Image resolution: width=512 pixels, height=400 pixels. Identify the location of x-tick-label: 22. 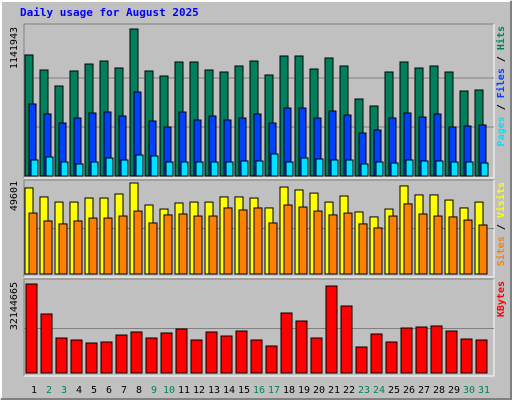
(349, 390).